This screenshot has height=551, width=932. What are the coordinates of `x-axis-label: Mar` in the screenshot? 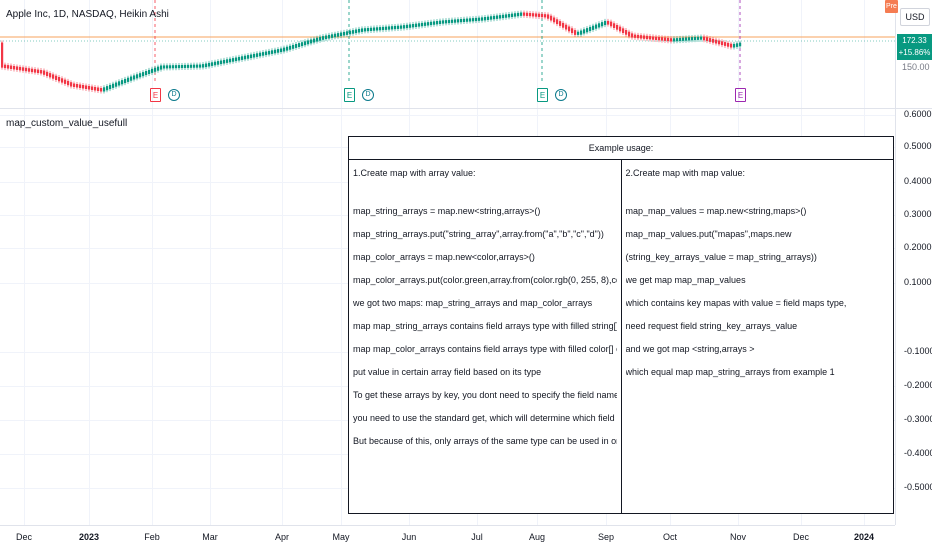 It's located at (210, 537).